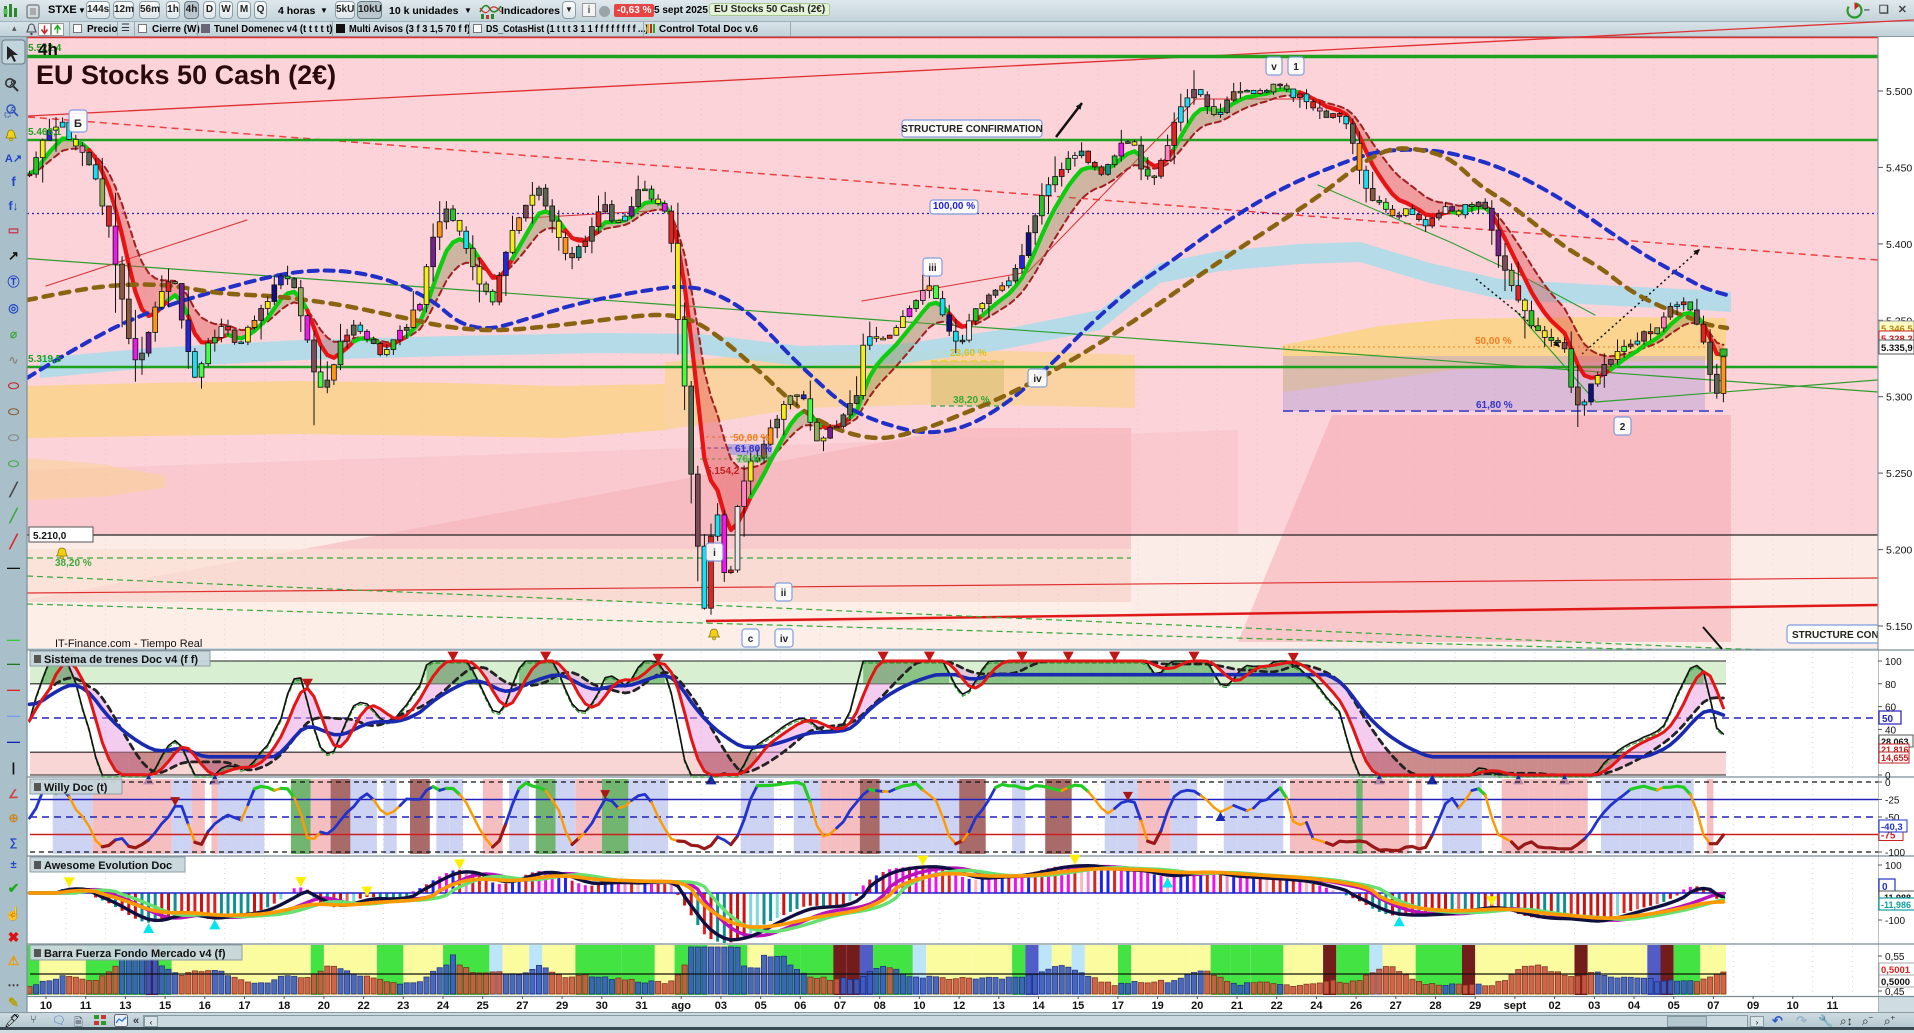 Image resolution: width=1914 pixels, height=1033 pixels. Describe the element at coordinates (714, 553) in the screenshot. I see `svg-text: i` at that location.